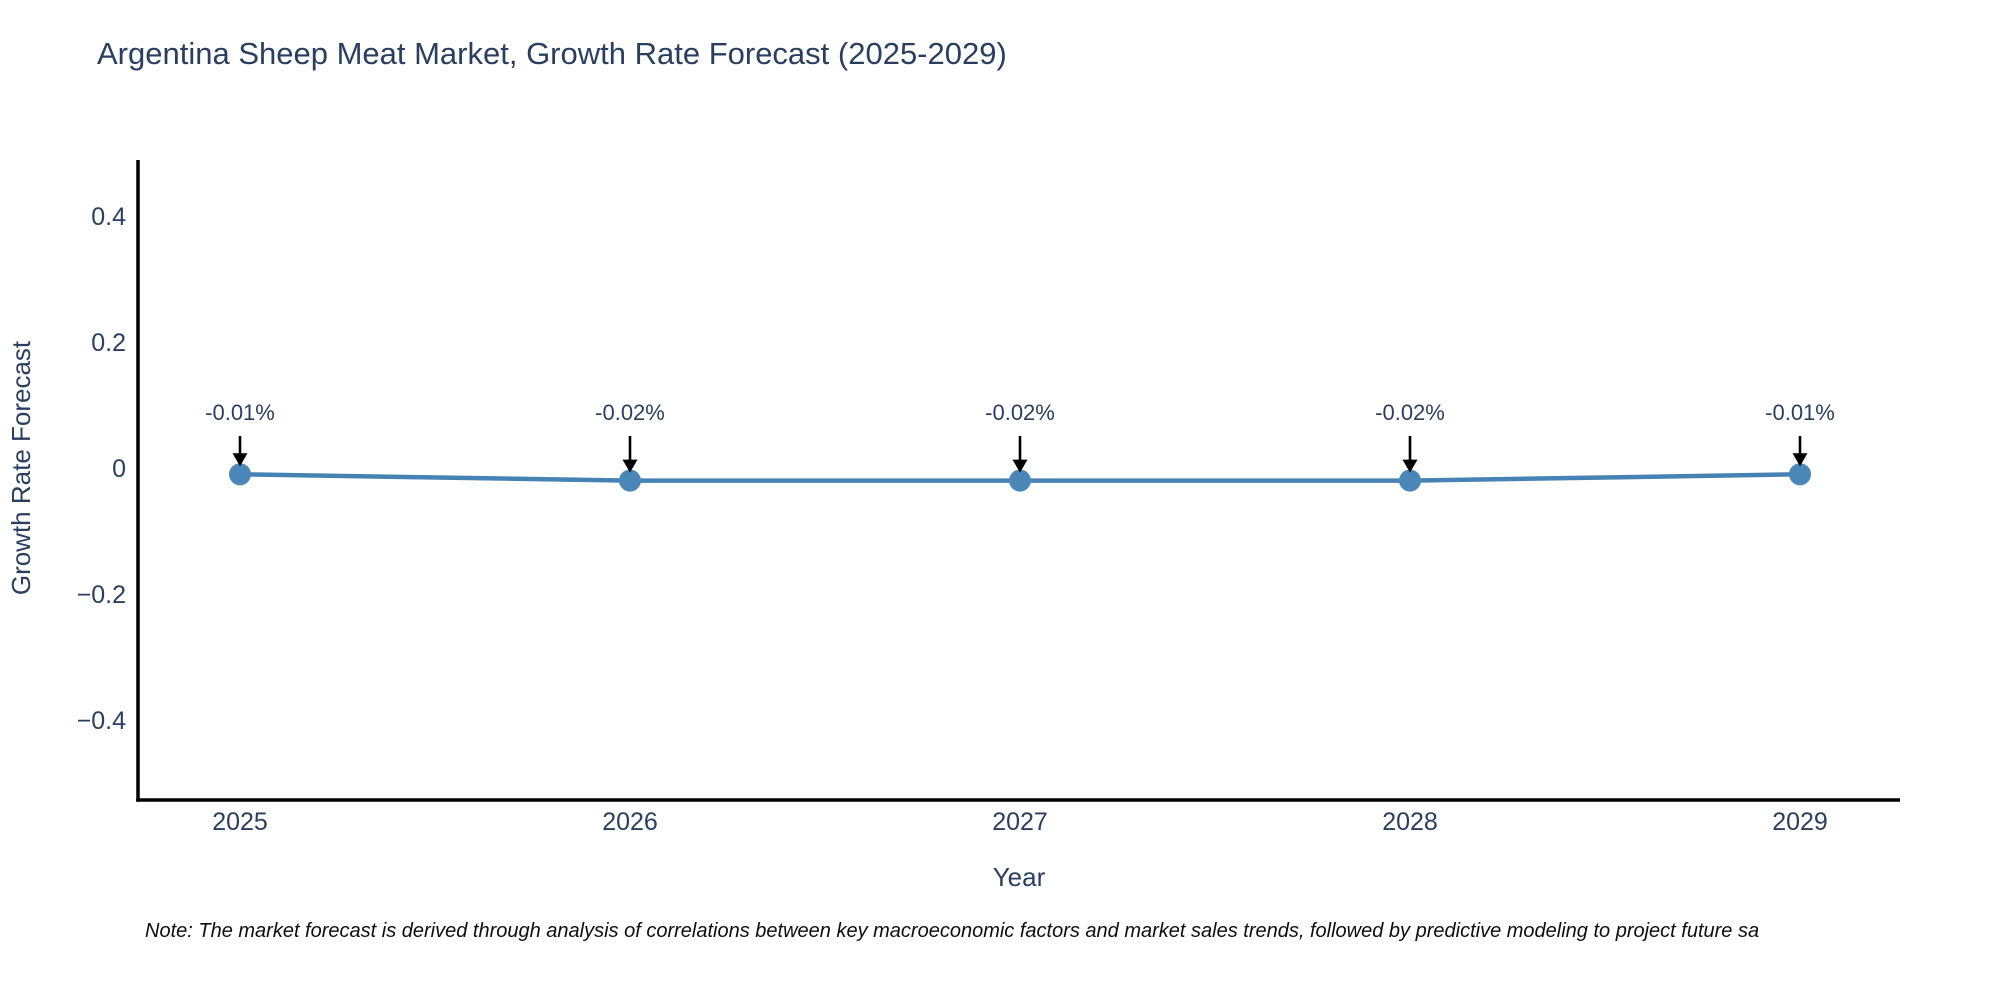  What do you see at coordinates (101, 721) in the screenshot?
I see `y-tick-label: −0.4` at bounding box center [101, 721].